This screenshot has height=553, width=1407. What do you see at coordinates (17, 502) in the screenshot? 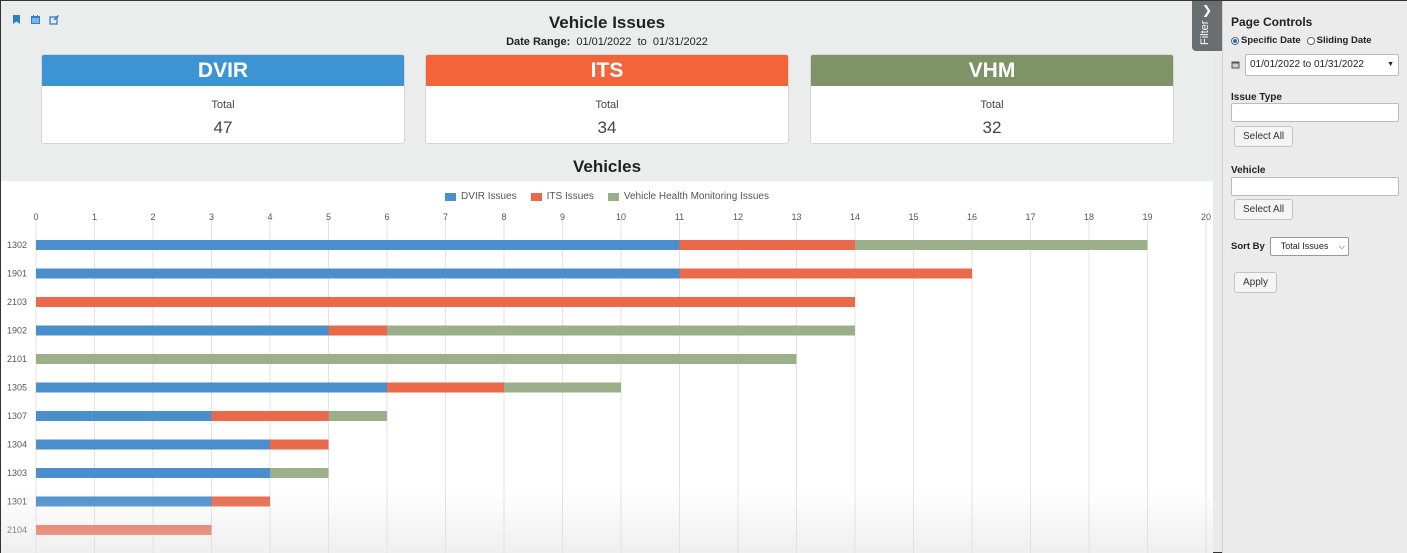
I see `y-tick-label: 1301` at bounding box center [17, 502].